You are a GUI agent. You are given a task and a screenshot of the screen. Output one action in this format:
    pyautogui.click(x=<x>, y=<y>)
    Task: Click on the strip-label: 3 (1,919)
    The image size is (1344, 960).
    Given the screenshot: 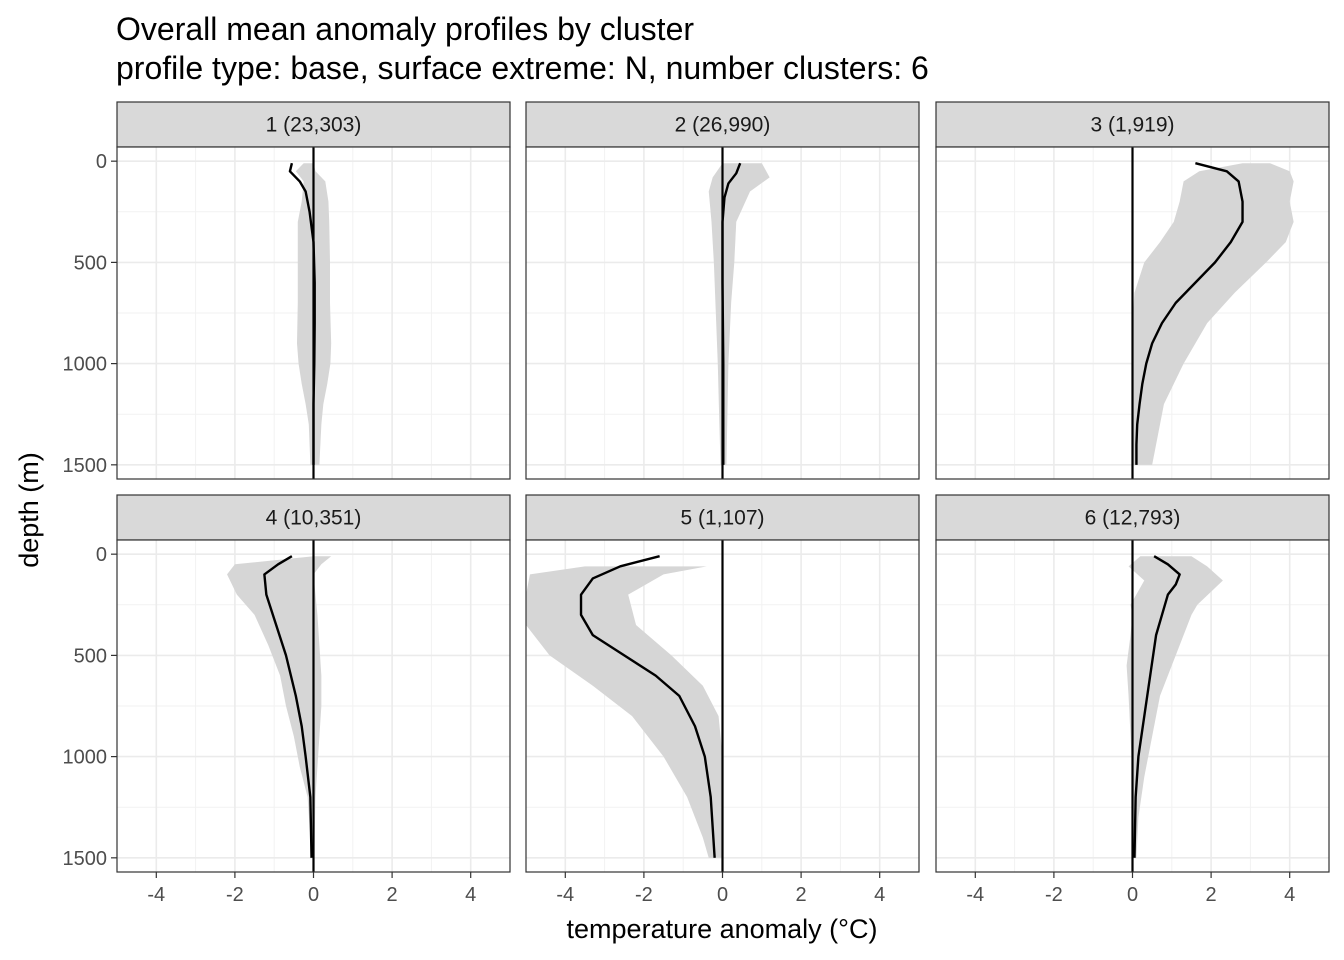 What is the action you would take?
    pyautogui.click(x=1132, y=125)
    